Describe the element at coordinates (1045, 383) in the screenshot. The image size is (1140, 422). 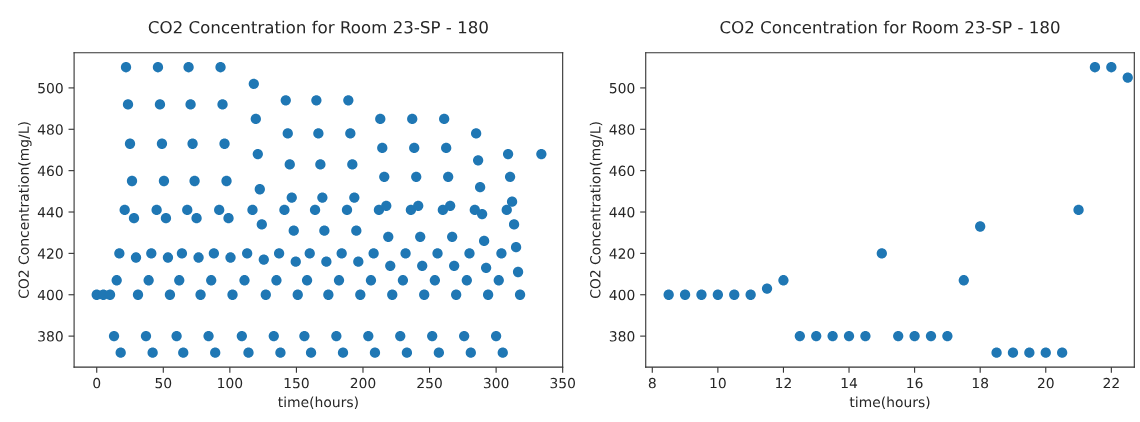
I see `x-tick-label: 20` at that location.